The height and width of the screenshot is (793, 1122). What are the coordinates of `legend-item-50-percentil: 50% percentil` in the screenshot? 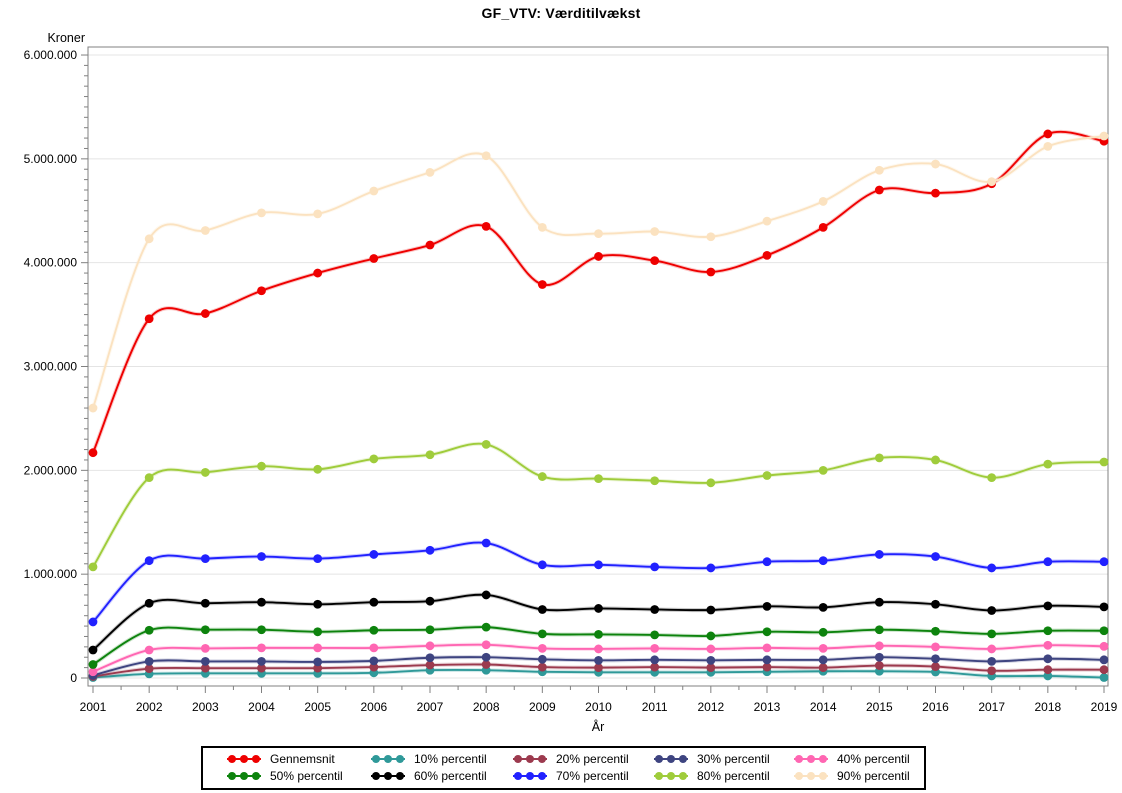 It's located at (284, 776).